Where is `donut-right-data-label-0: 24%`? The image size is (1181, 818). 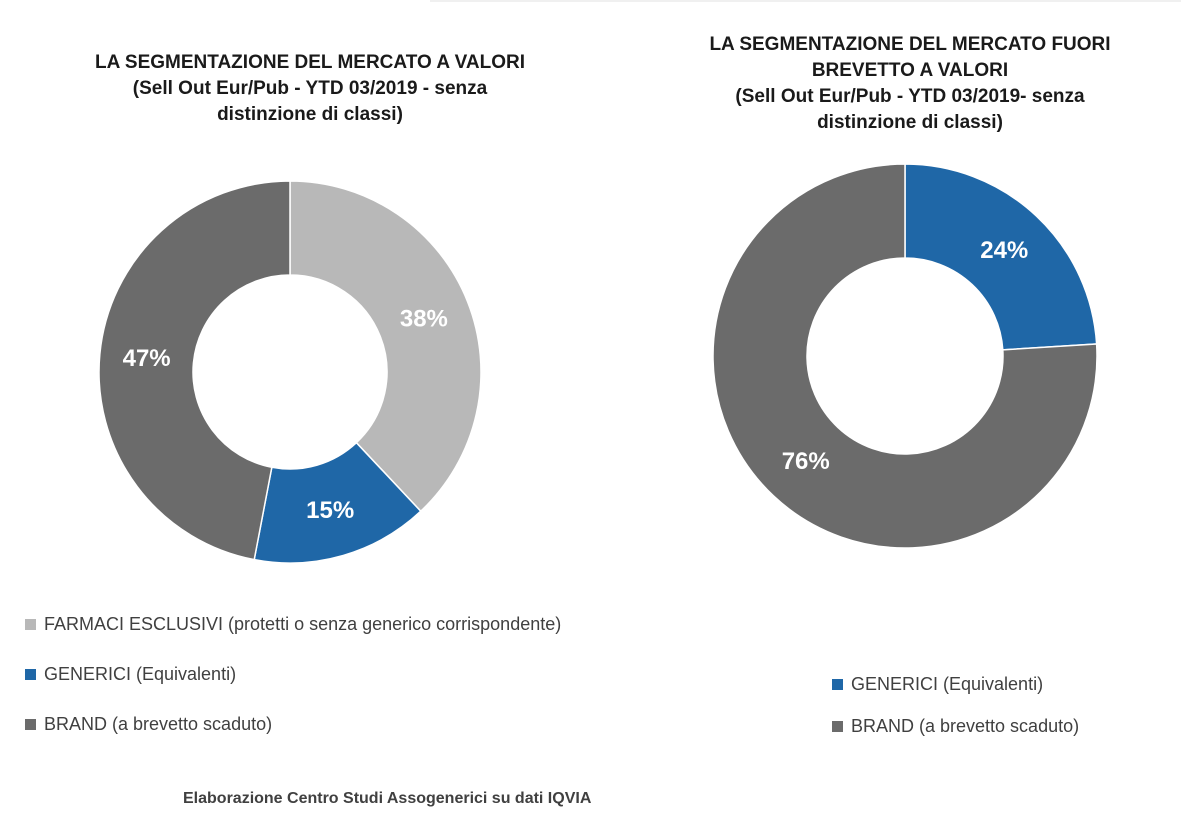 donut-right-data-label-0: 24% is located at coordinates (1004, 250).